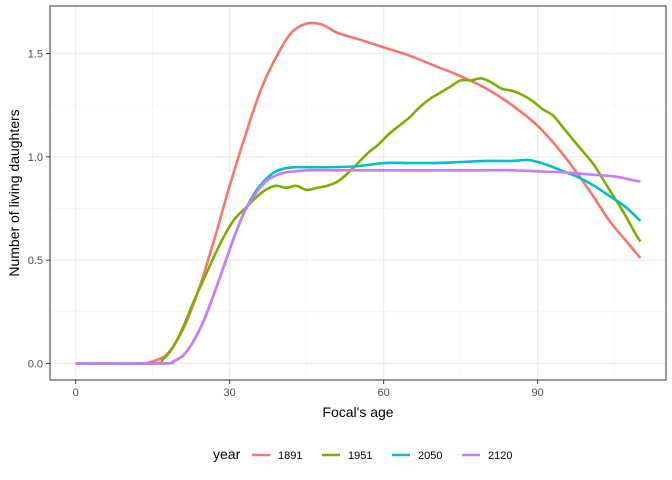 Image resolution: width=672 pixels, height=480 pixels. What do you see at coordinates (384, 393) in the screenshot?
I see `x-tick-label: 60` at bounding box center [384, 393].